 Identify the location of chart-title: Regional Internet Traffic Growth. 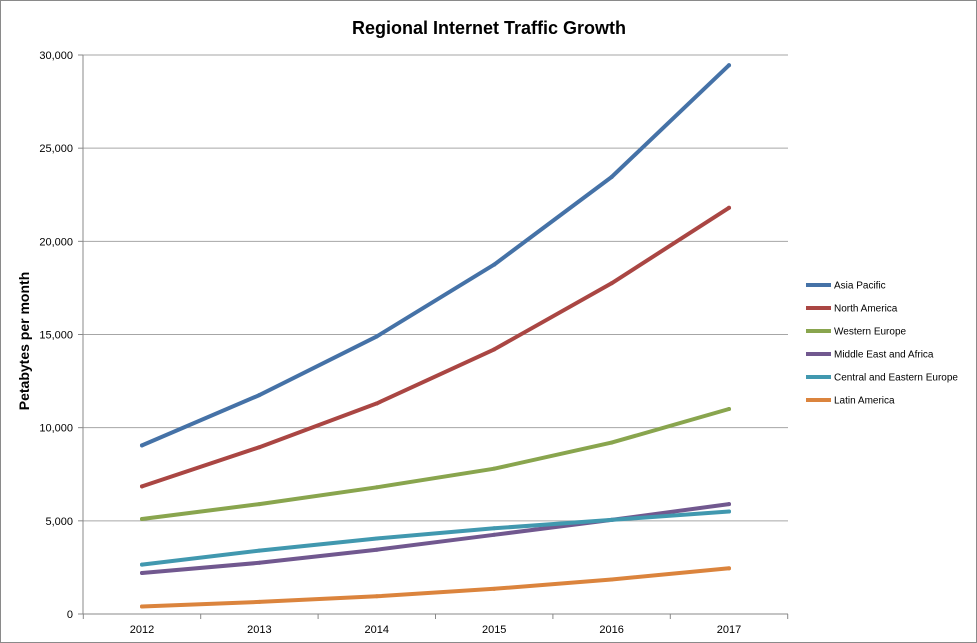
(489, 28).